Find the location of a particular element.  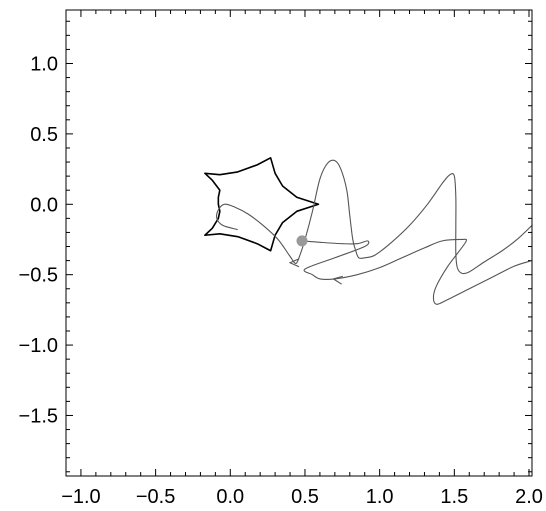

y-tick-label: −0.5 is located at coordinates (38, 276).